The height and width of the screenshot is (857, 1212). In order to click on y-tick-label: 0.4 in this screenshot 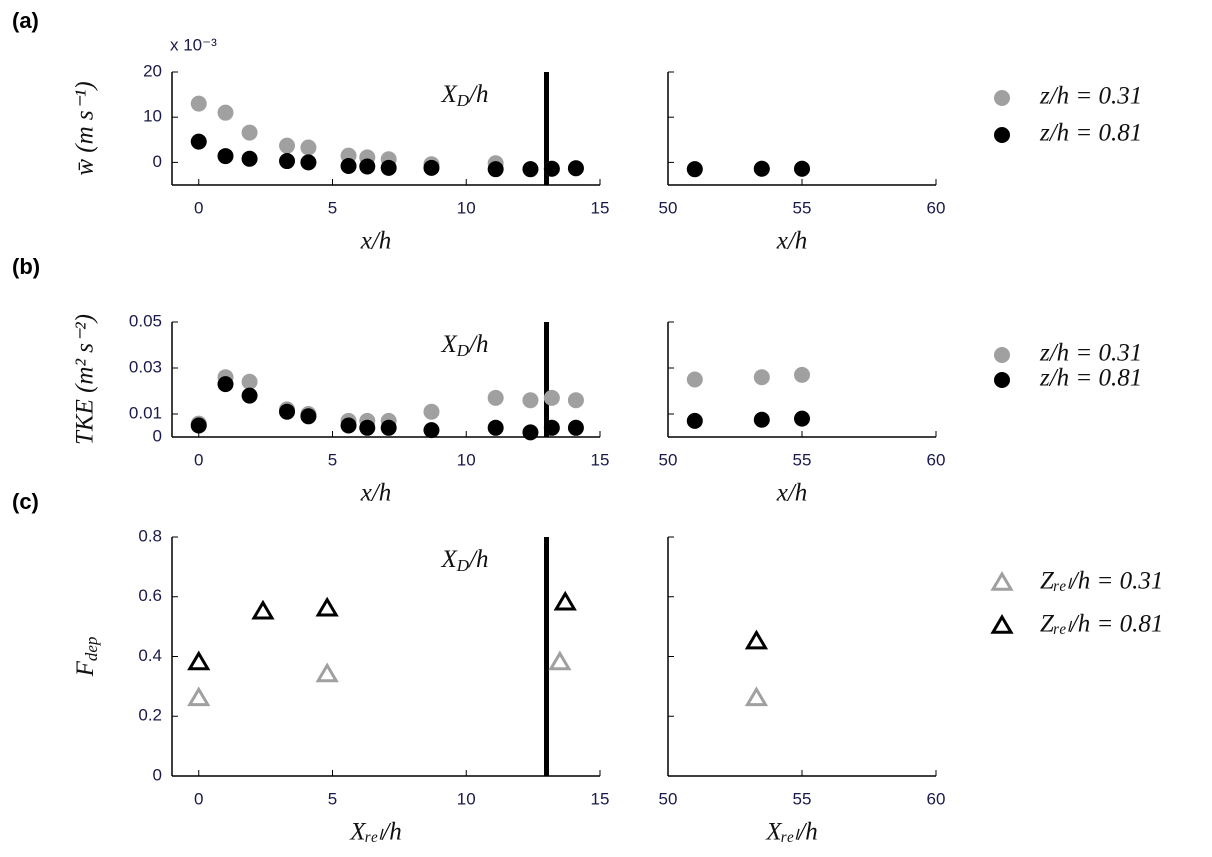, I will do `click(150, 655)`.